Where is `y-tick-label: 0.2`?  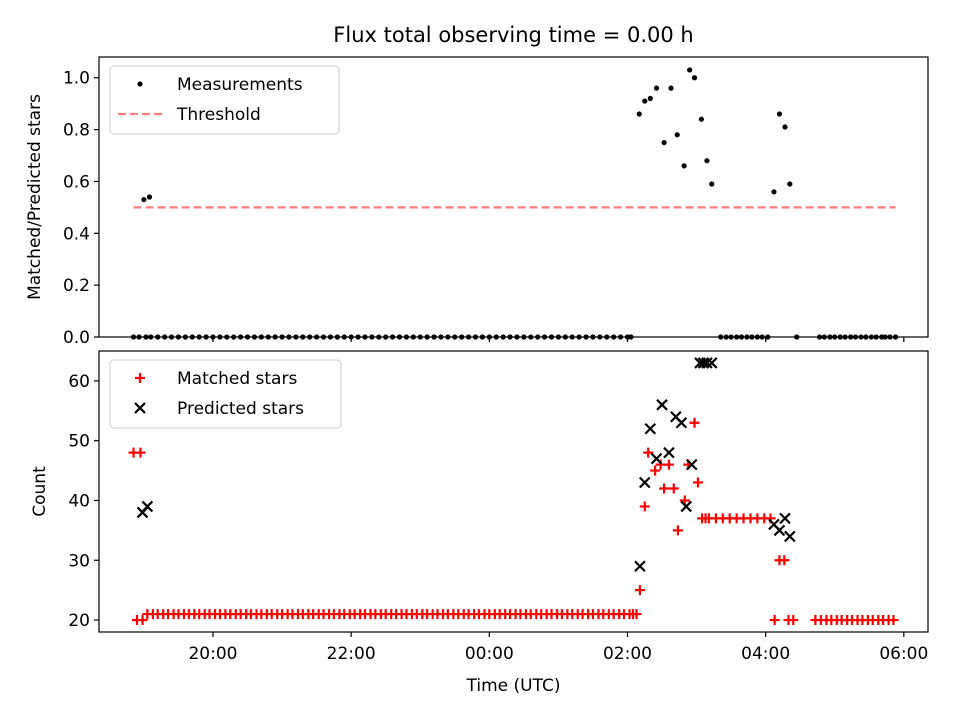
y-tick-label: 0.2 is located at coordinates (76, 286).